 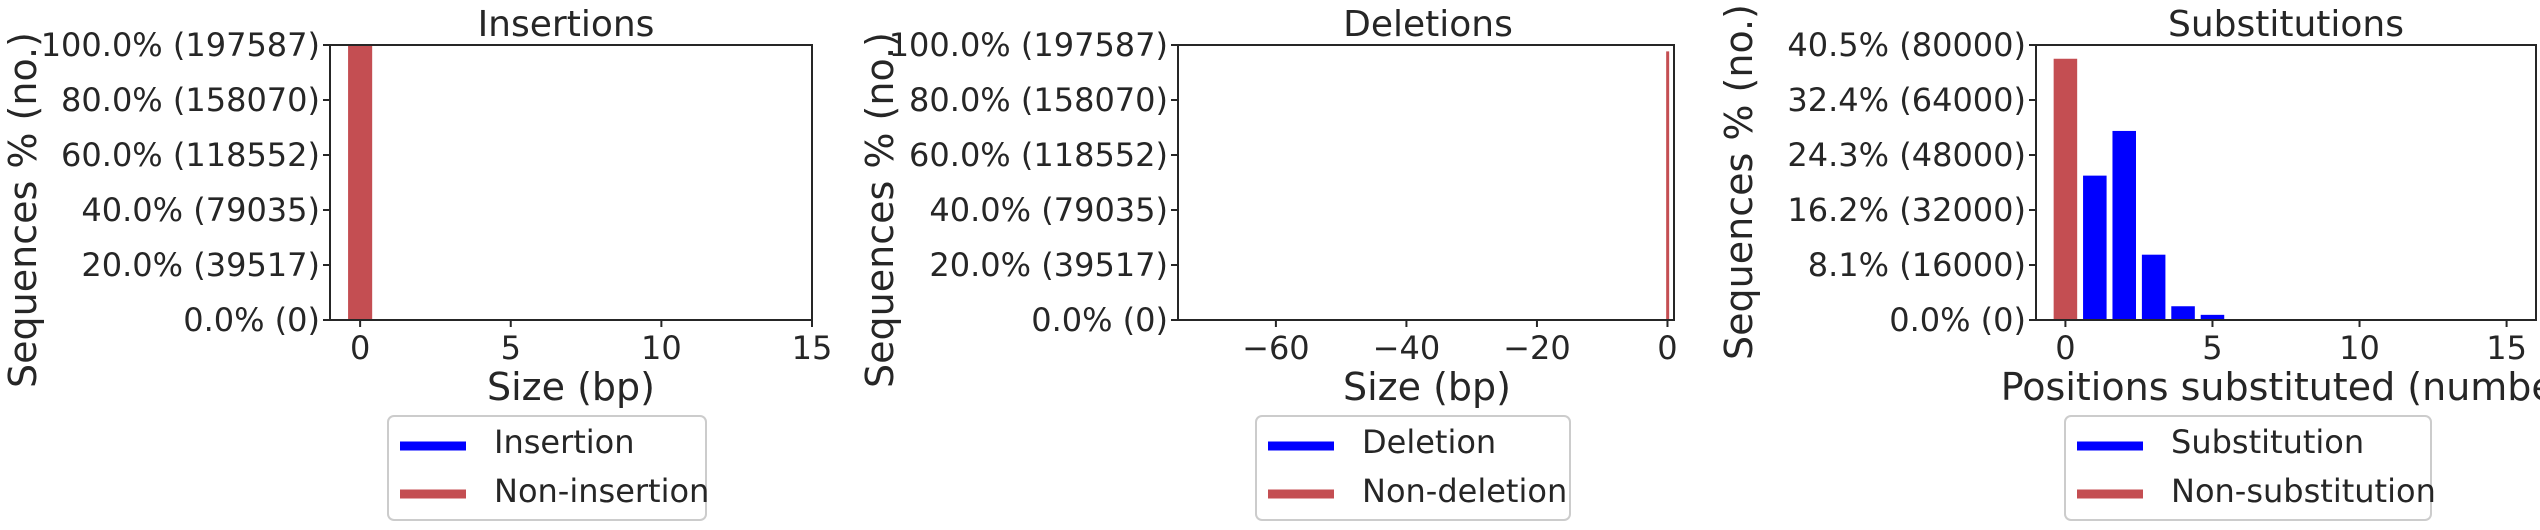 I want to click on y-tick-label: 32.4% (64000), so click(x=1906, y=100).